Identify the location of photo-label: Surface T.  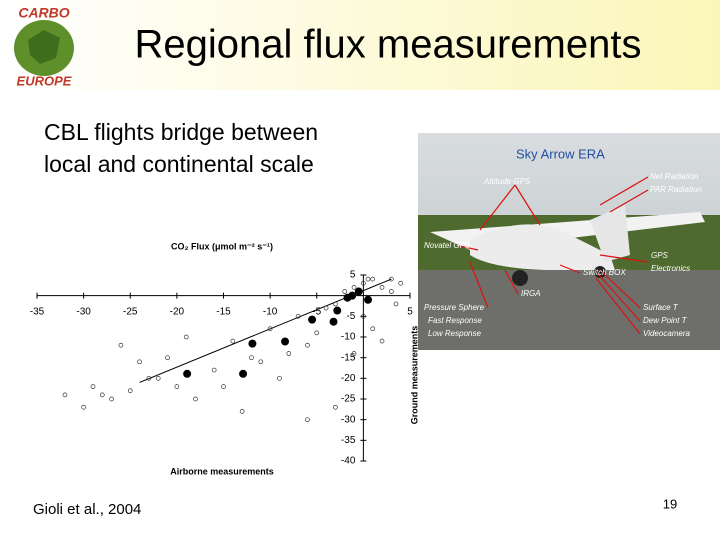
(661, 307).